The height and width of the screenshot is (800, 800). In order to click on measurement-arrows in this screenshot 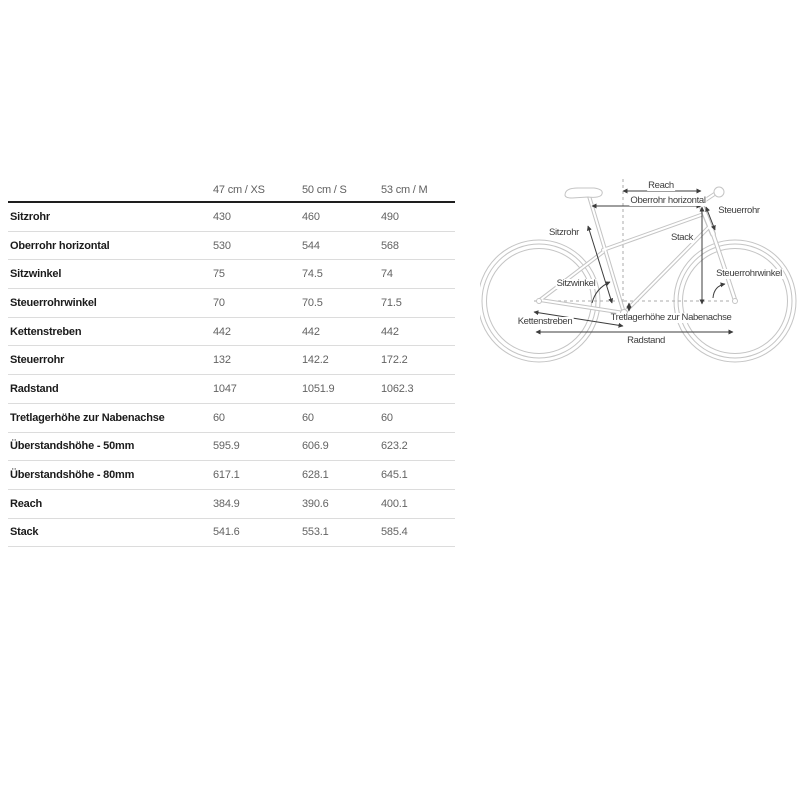, I will do `click(633, 261)`.